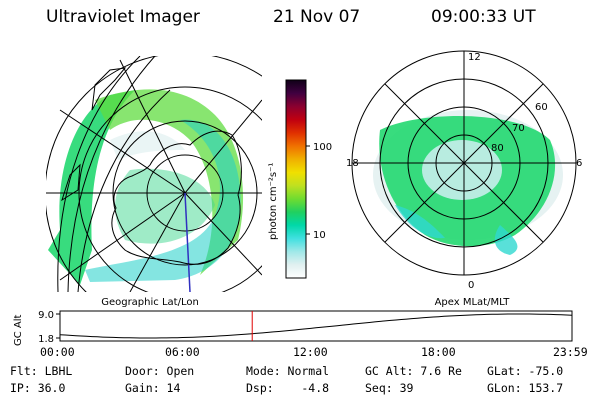 The image size is (600, 400). Describe the element at coordinates (94, 134) in the screenshot. I see `geo-coastline-fragments` at that location.